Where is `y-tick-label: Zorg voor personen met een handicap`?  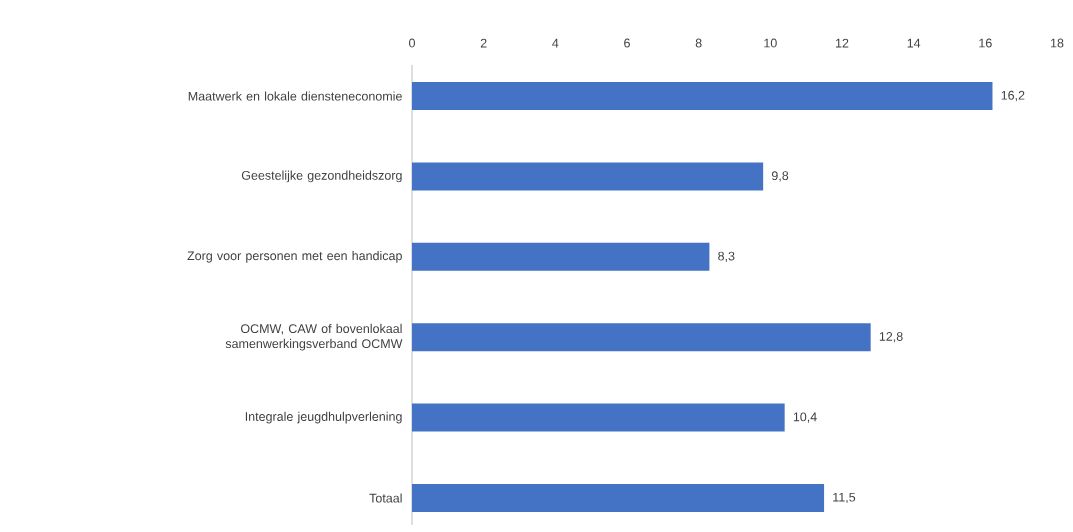
y-tick-label: Zorg voor personen met een handicap is located at coordinates (294, 256).